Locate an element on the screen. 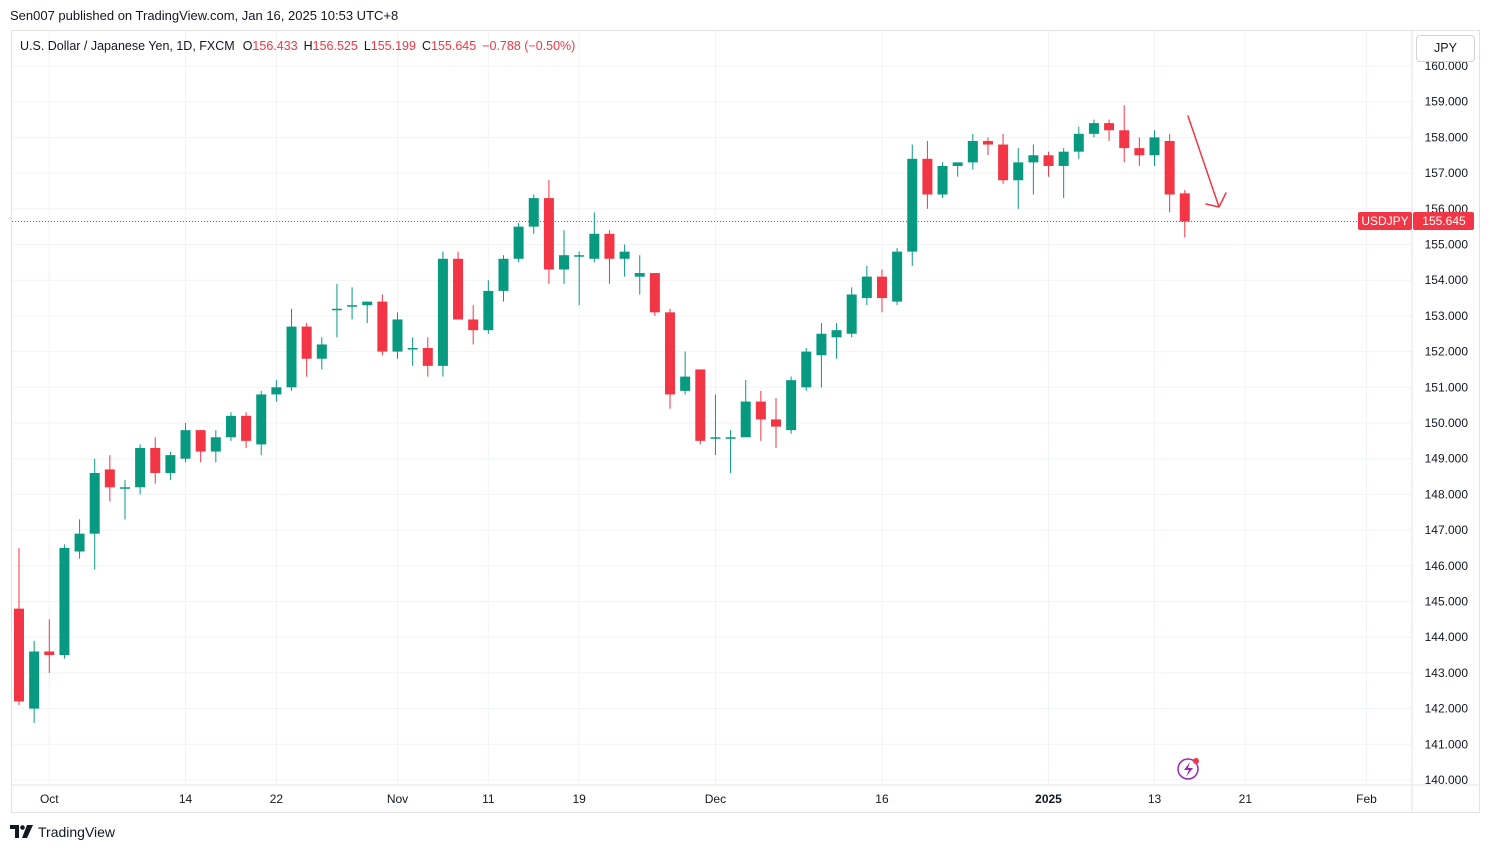 The height and width of the screenshot is (853, 1491). price-tick-label: 150.000 is located at coordinates (1447, 423).